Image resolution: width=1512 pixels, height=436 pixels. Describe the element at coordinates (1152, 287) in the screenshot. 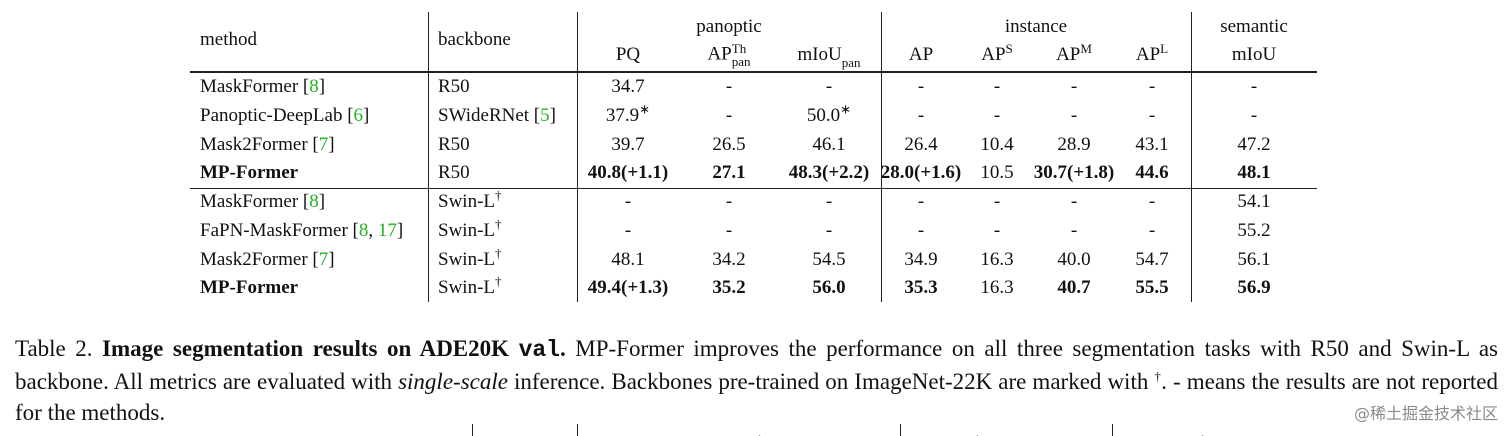

I see `value: 55.5` at that location.